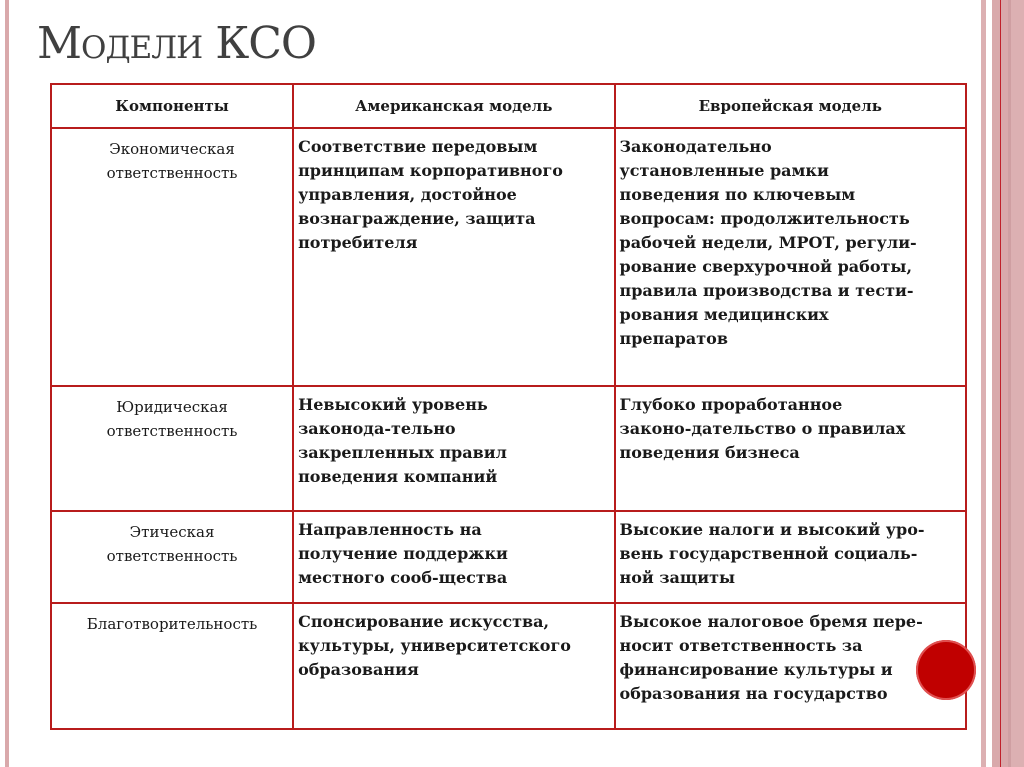 This screenshot has height=767, width=1024. Describe the element at coordinates (172, 532) in the screenshot. I see `cell-text-line: Этическая` at that location.